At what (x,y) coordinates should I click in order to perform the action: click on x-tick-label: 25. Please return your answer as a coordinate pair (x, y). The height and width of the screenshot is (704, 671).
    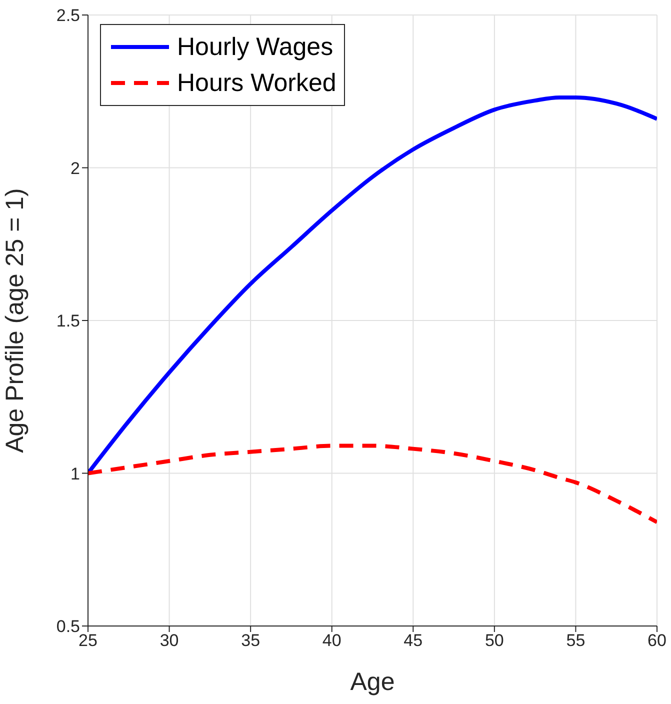
    Looking at the image, I should click on (88, 640).